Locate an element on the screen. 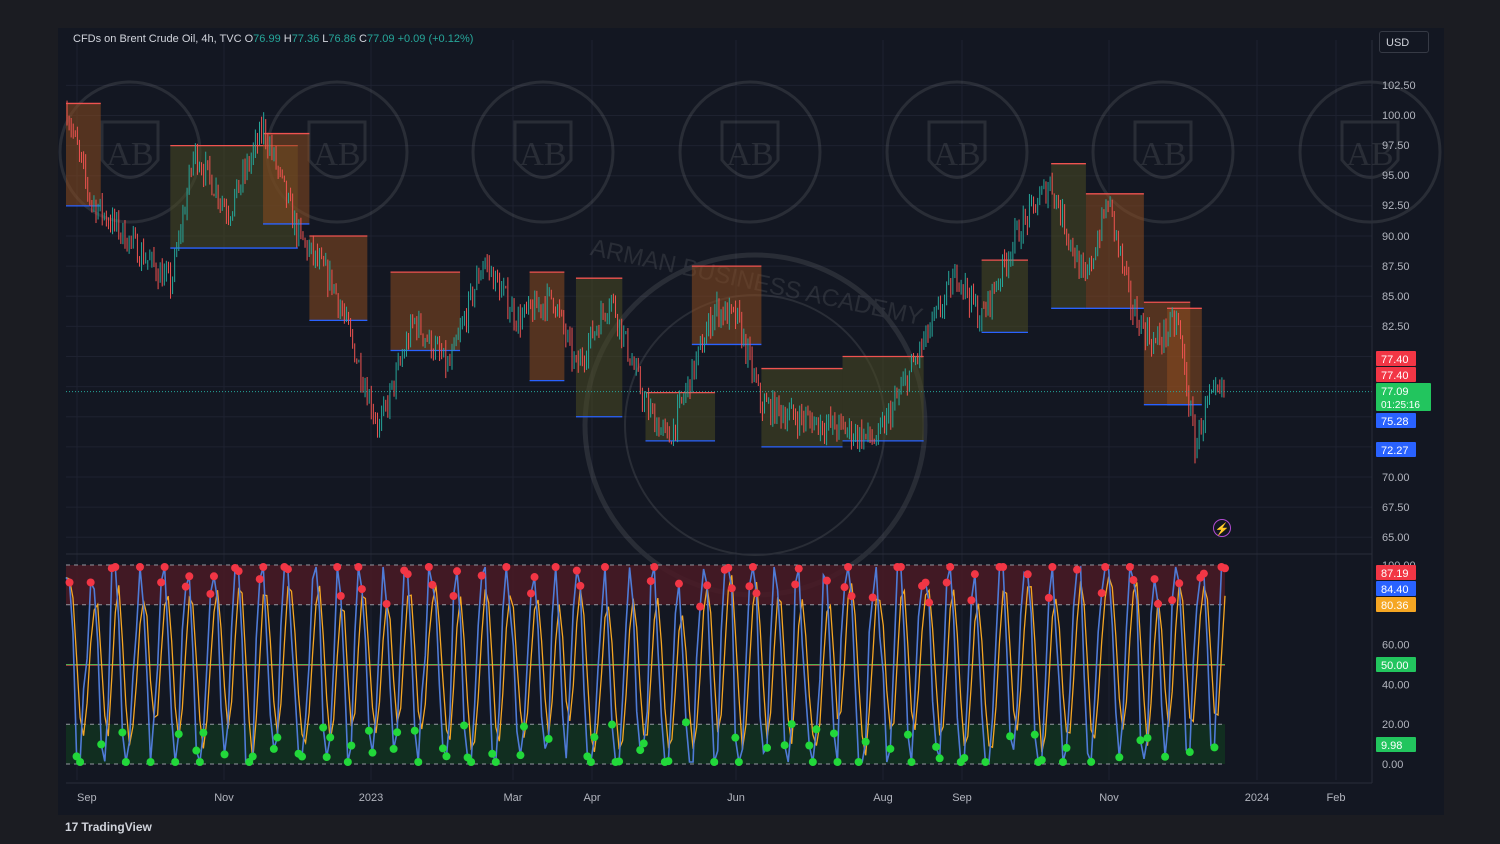  price-badge: 77.09 01:25:16 is located at coordinates (1403, 397).